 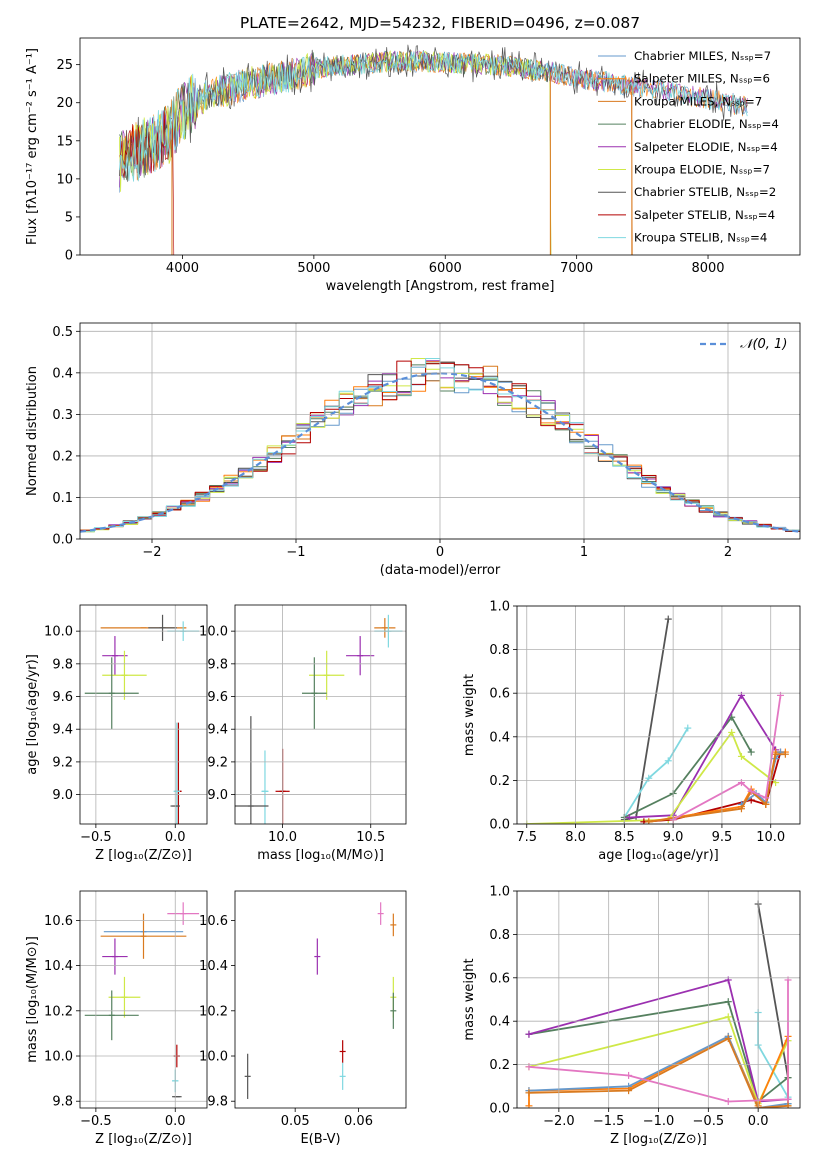 I want to click on x-tick-label: 5000, so click(x=313, y=268).